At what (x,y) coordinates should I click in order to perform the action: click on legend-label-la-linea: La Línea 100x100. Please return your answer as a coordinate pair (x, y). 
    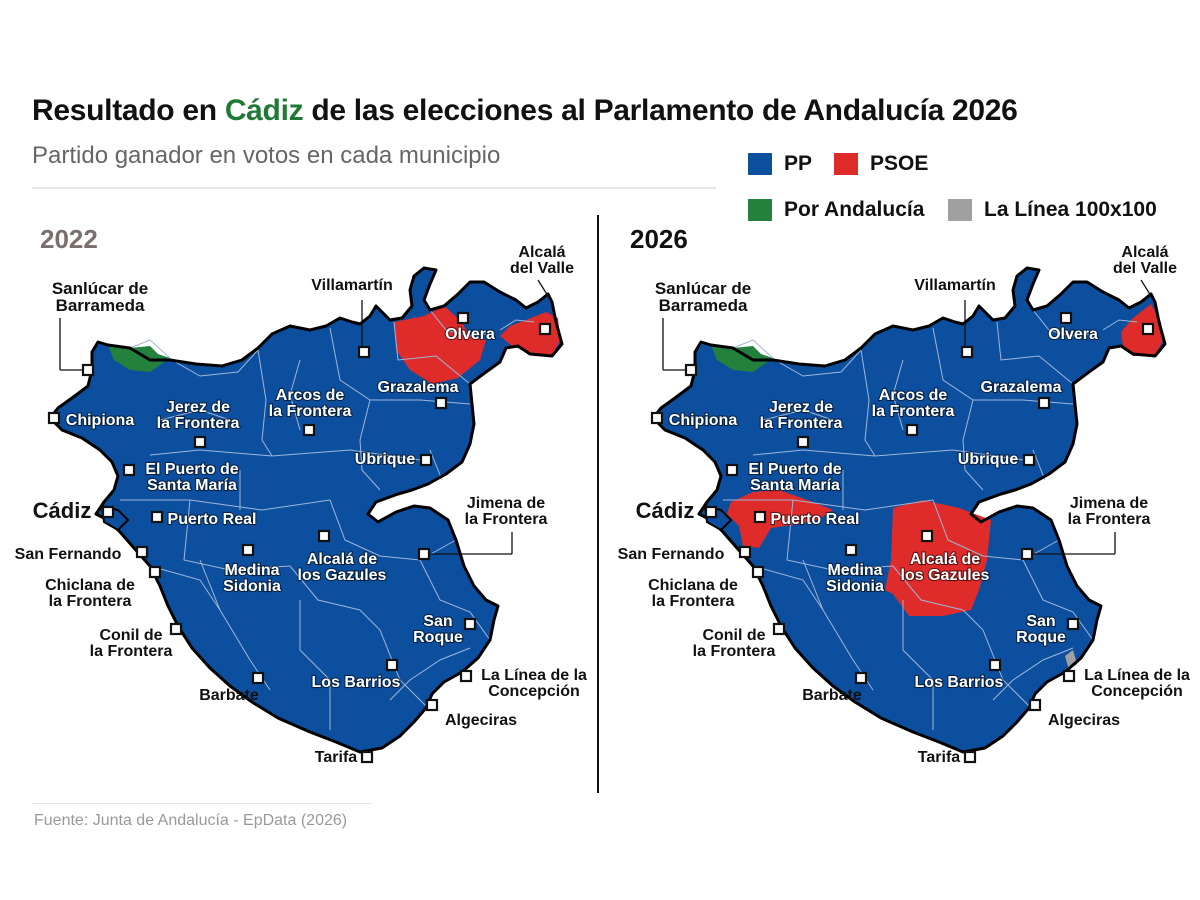
    Looking at the image, I should click on (1070, 209).